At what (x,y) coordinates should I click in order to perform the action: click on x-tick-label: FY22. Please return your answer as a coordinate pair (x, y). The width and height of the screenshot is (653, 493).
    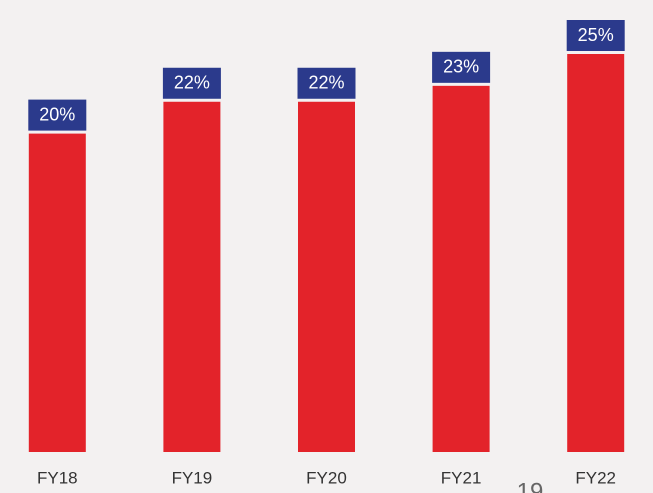
    Looking at the image, I should click on (595, 477).